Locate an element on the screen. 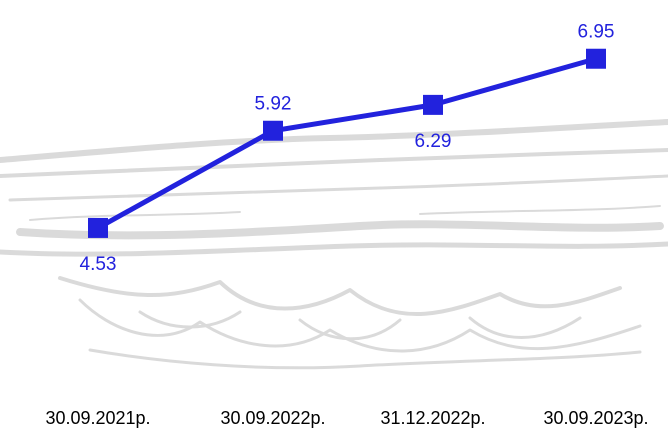  x-tick-label: 31.12.2022р. is located at coordinates (432, 418).